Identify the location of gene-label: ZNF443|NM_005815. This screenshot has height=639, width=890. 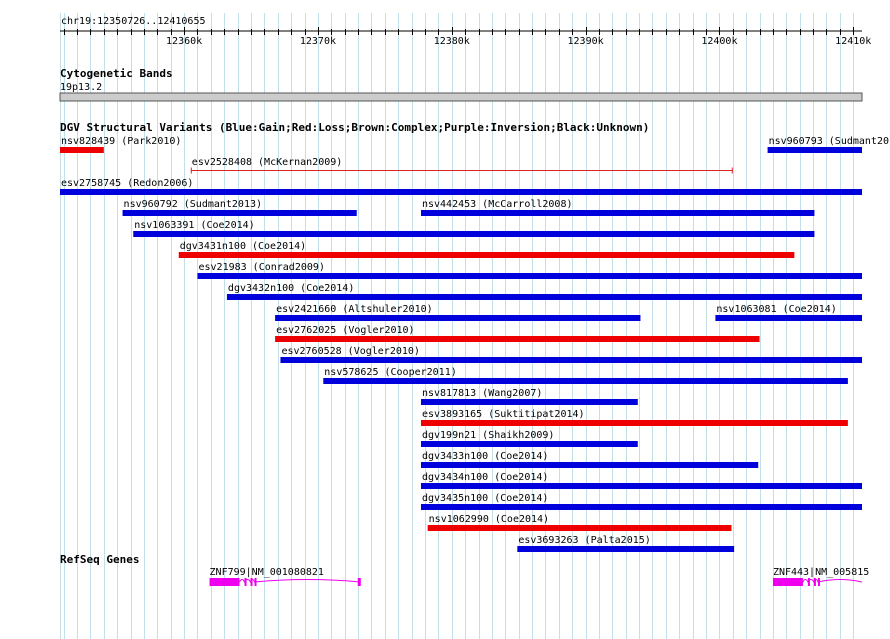
(821, 572).